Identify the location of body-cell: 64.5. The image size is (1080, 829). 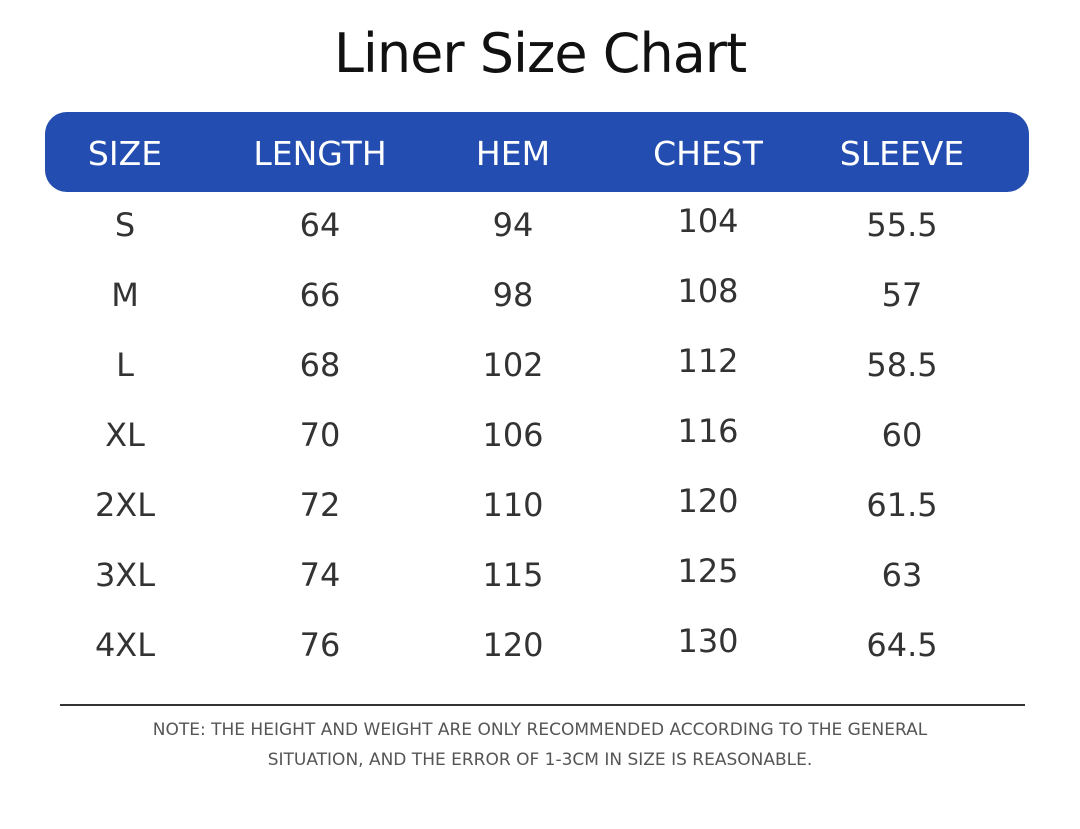
(902, 645).